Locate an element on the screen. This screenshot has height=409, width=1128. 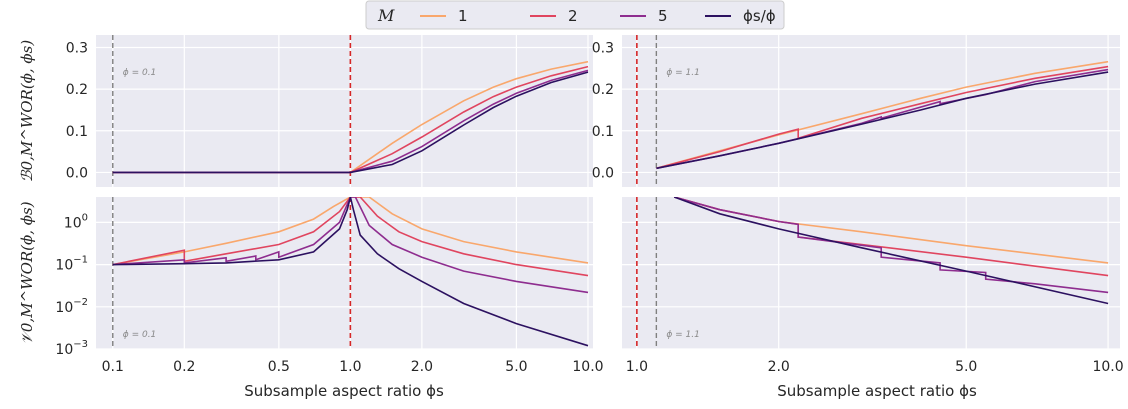
y-tick-label: 10⁻² is located at coordinates (71, 306).